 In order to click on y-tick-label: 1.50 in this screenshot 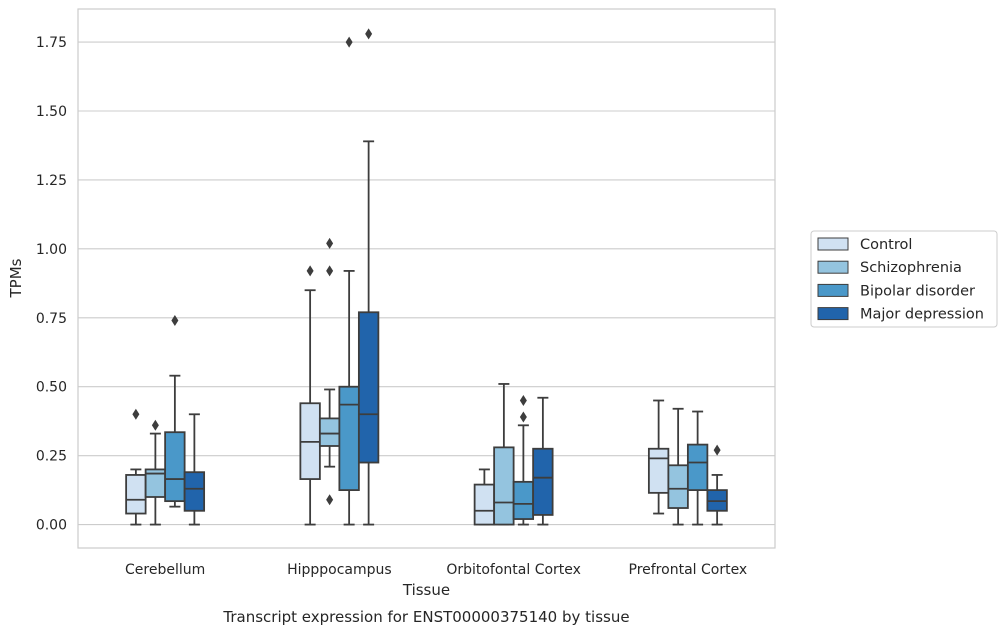, I will do `click(51, 112)`.